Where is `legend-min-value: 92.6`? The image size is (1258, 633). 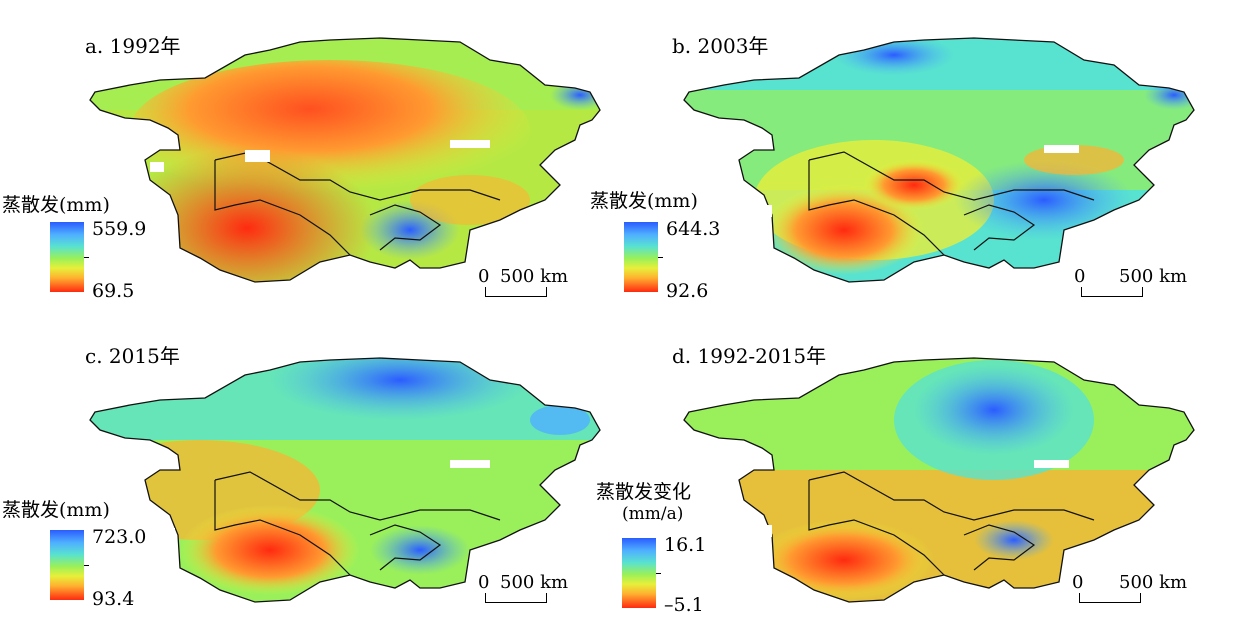
legend-min-value: 92.6 is located at coordinates (687, 291).